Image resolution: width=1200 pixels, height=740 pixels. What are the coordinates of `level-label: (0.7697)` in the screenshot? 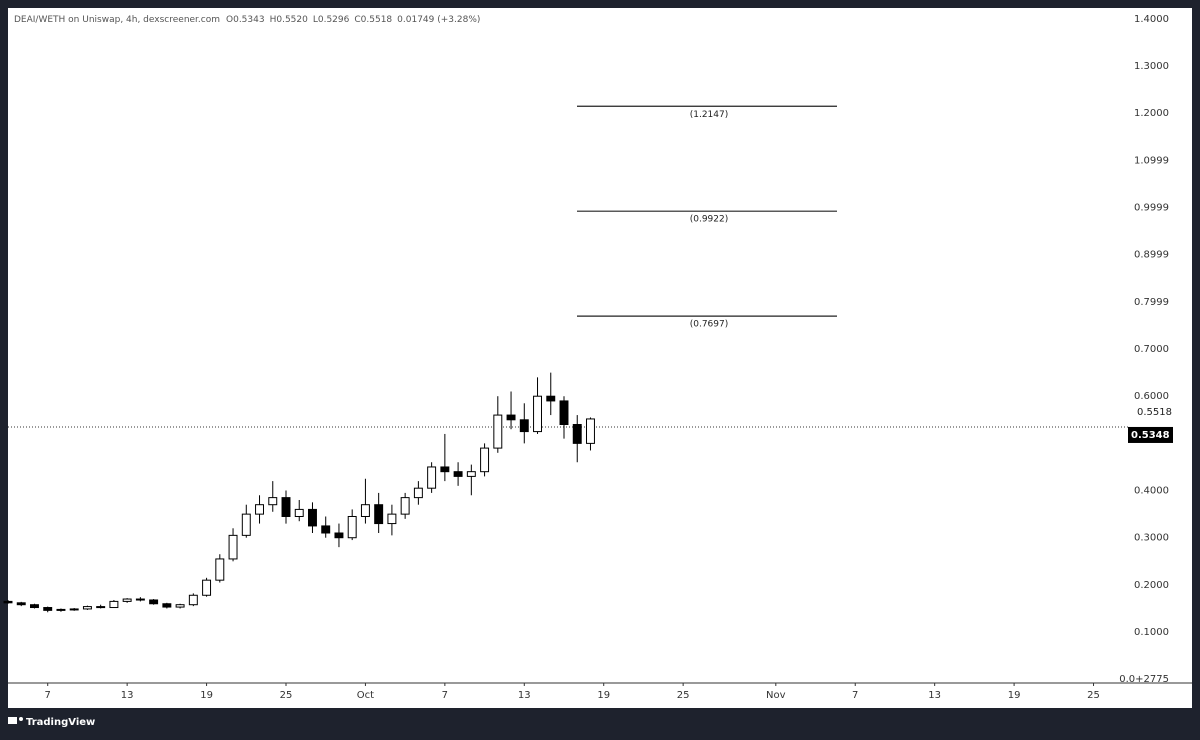 It's located at (709, 325).